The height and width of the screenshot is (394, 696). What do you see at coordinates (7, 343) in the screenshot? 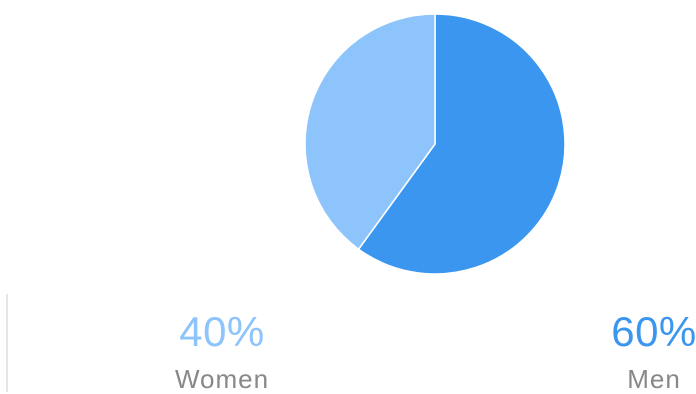
I see `divider-line` at bounding box center [7, 343].